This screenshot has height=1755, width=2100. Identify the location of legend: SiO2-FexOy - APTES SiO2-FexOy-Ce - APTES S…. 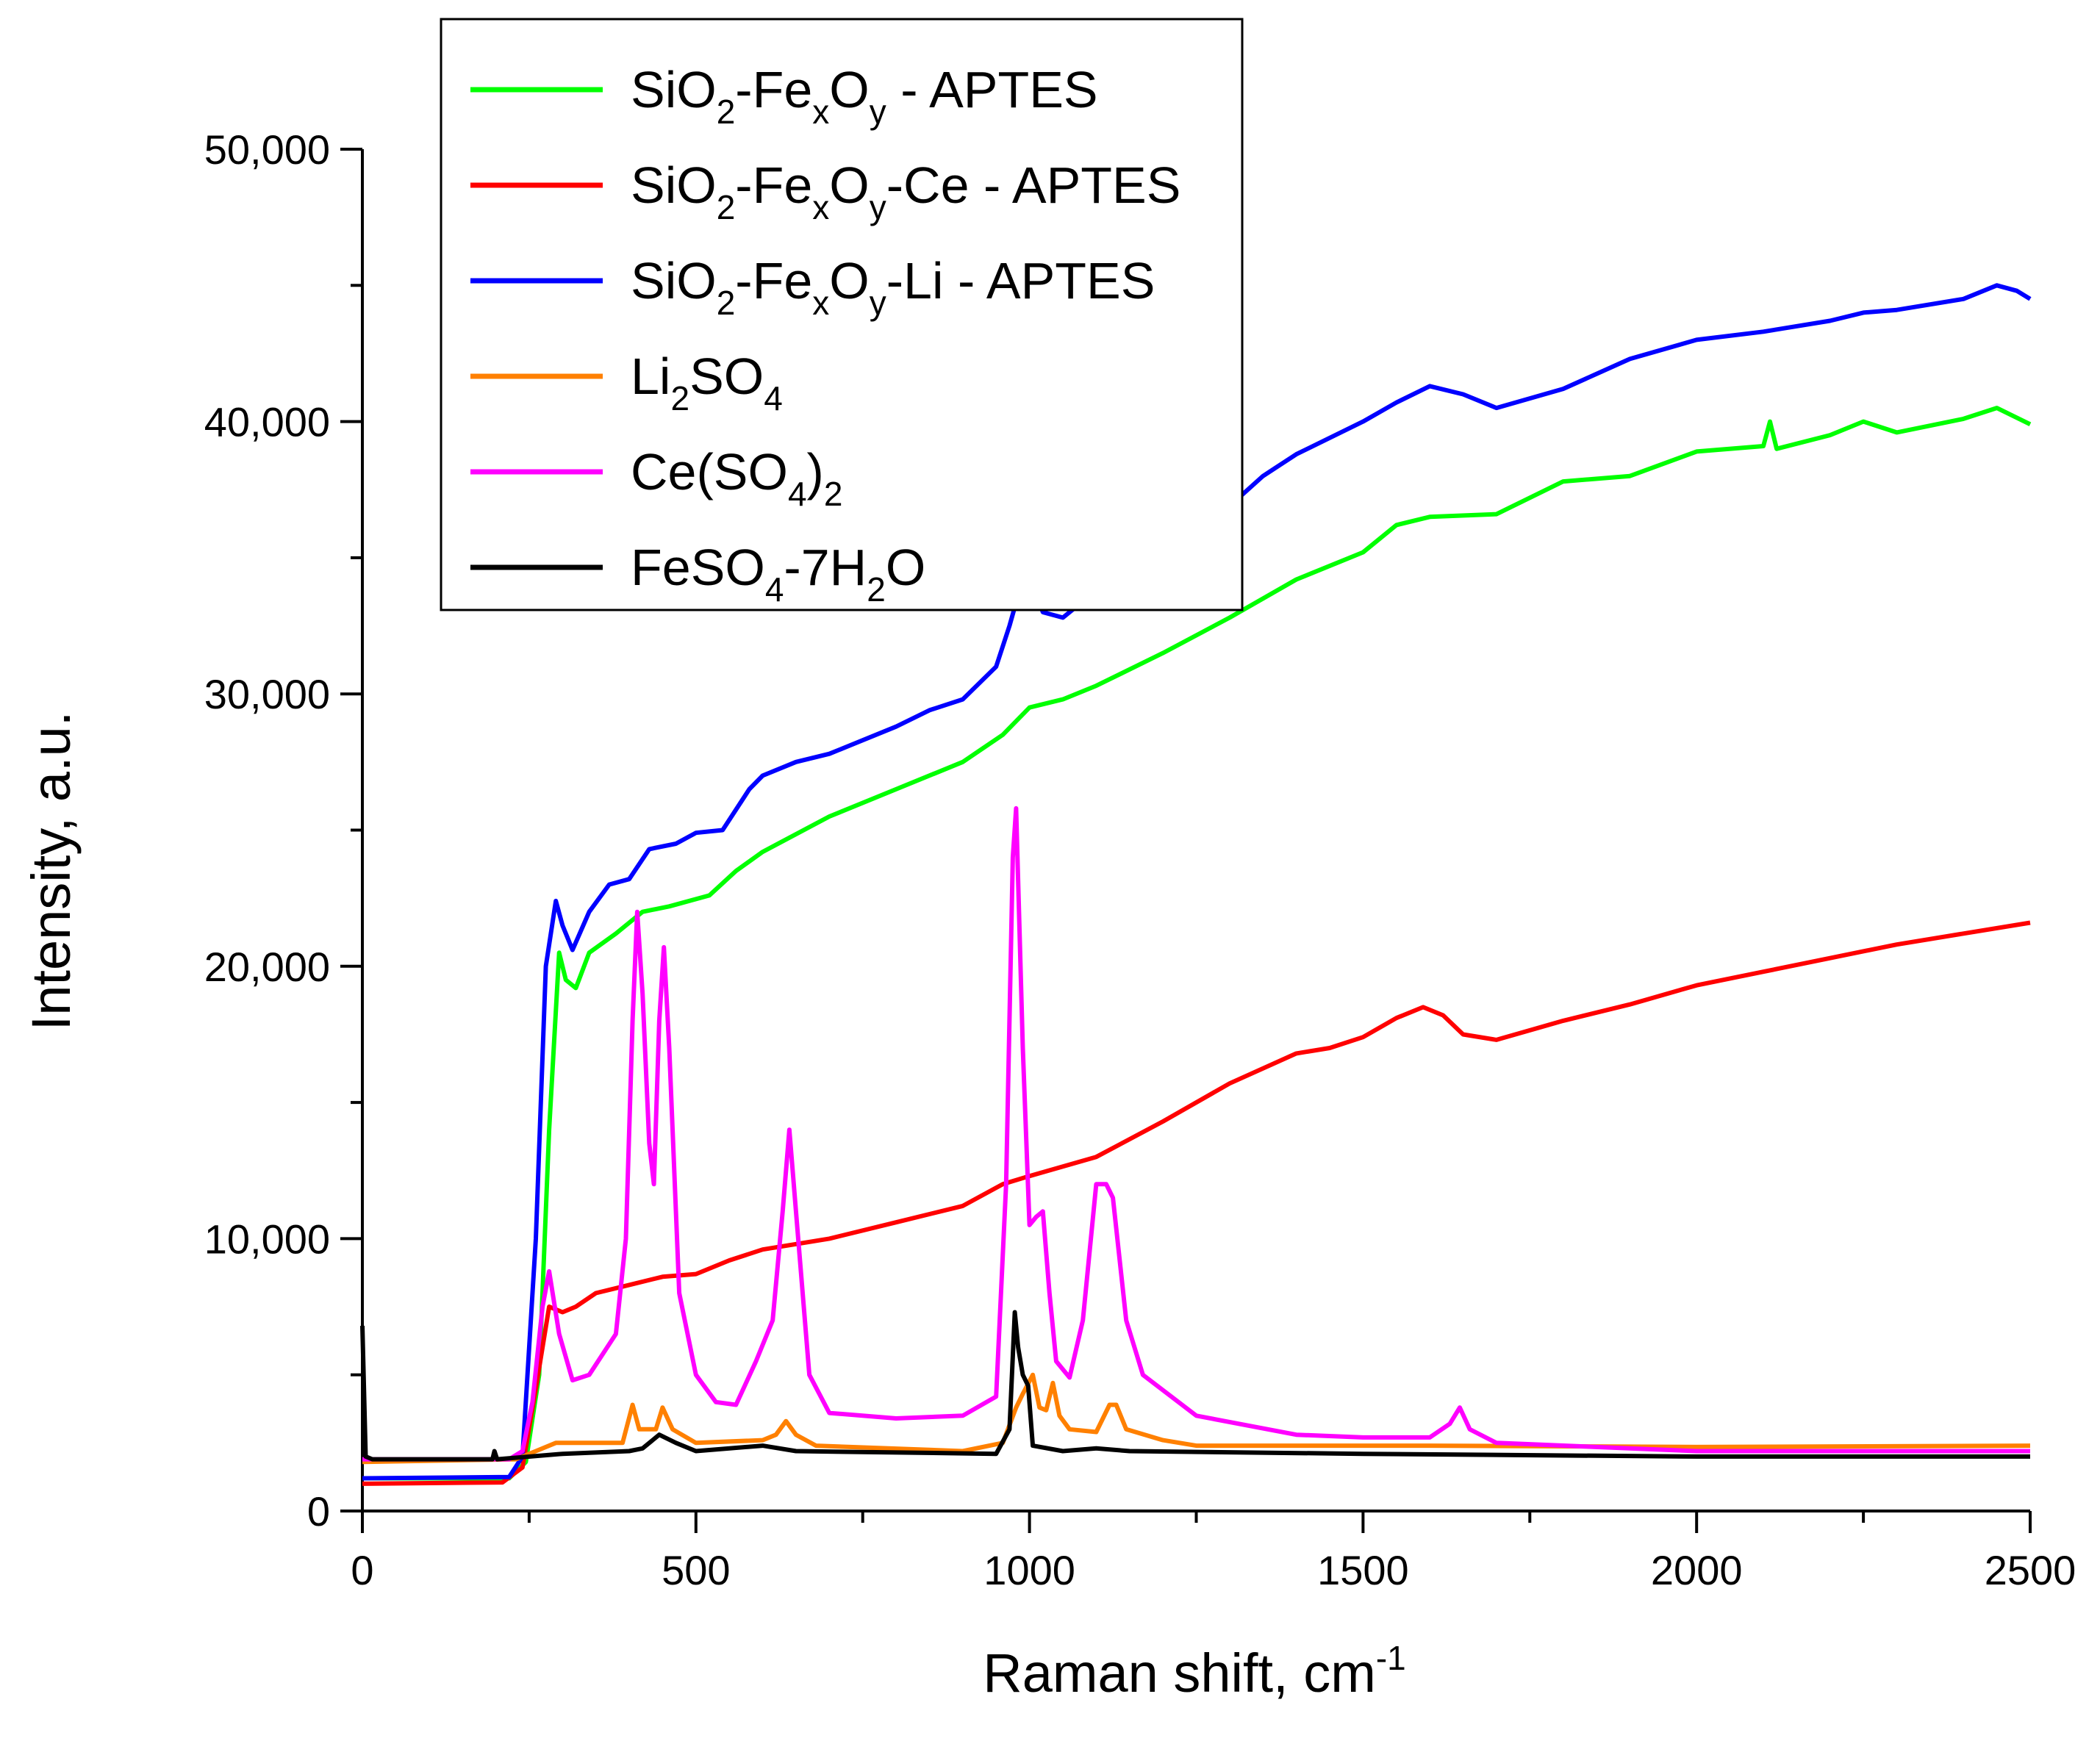
(842, 315).